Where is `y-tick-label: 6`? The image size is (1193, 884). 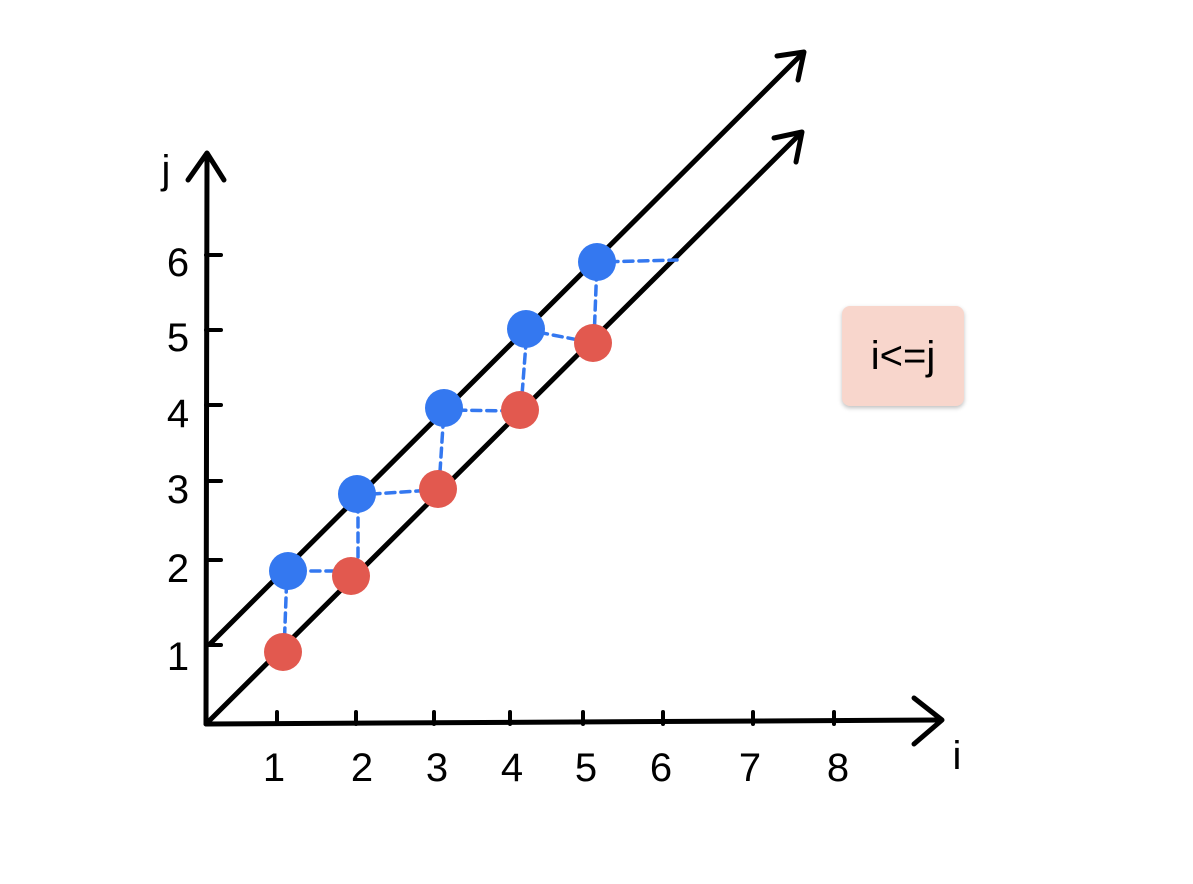
y-tick-label: 6 is located at coordinates (178, 263).